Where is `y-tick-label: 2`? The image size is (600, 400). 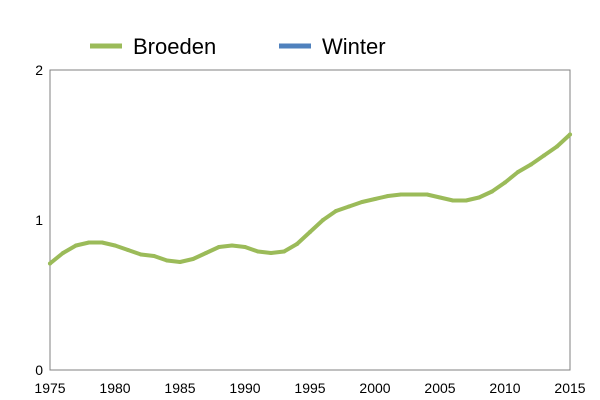 y-tick-label: 2 is located at coordinates (39, 70).